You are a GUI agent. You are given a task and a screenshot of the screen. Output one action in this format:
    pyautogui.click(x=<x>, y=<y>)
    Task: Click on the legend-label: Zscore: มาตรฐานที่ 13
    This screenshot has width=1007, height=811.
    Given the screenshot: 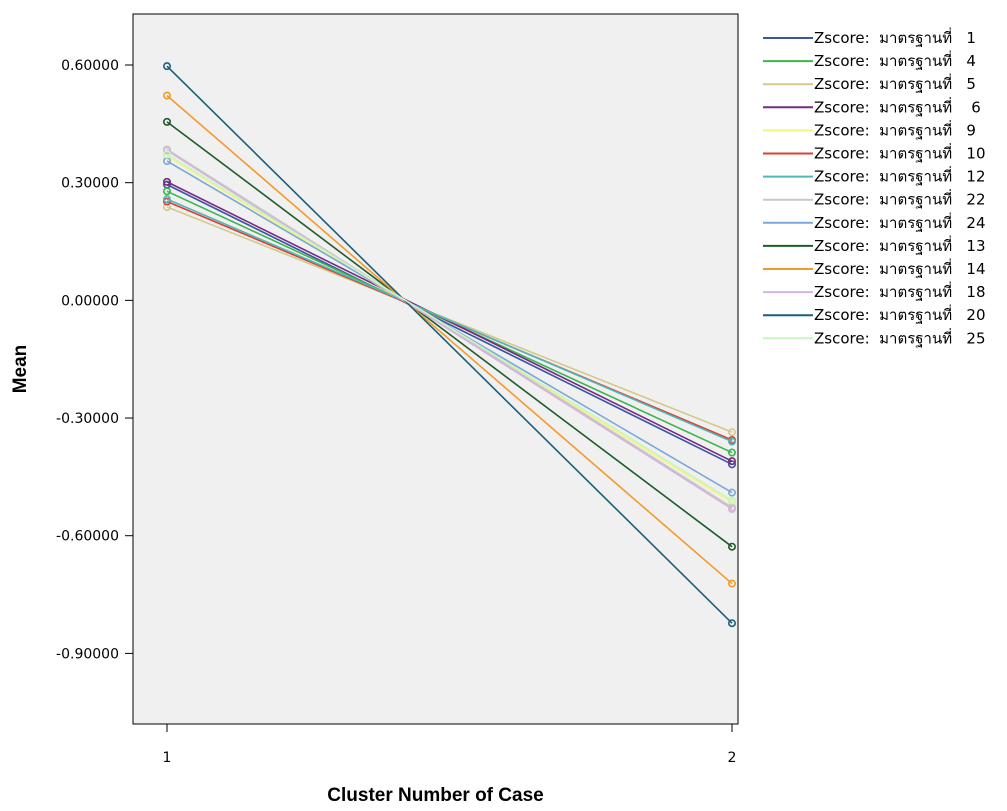 What is the action you would take?
    pyautogui.click(x=900, y=245)
    